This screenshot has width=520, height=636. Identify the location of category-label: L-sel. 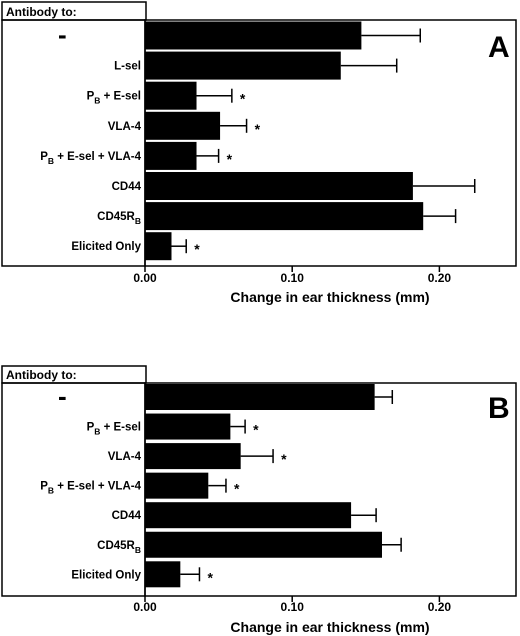
(127, 67).